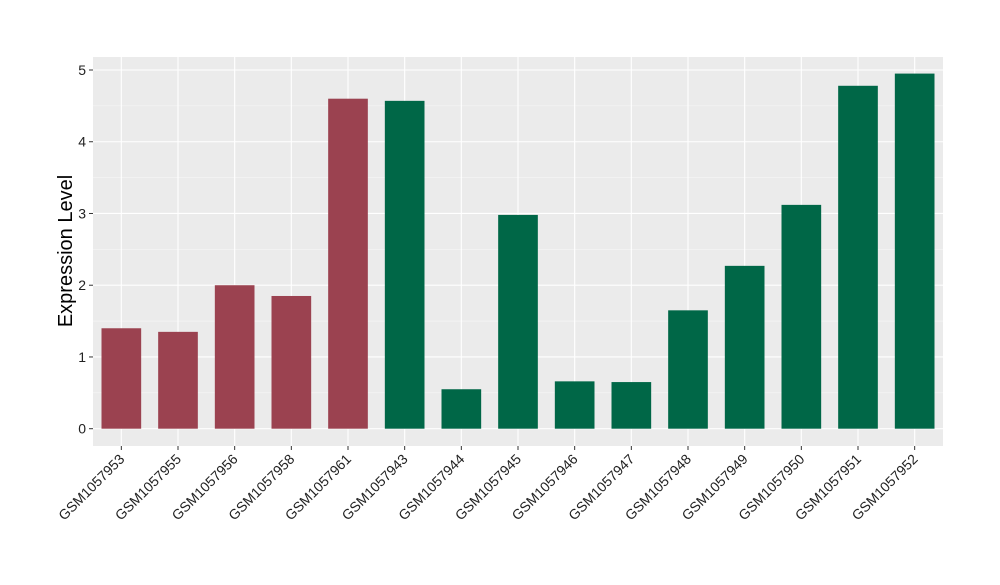 This screenshot has height=585, width=1000. What do you see at coordinates (688, 369) in the screenshot?
I see `bar-GSM1057948` at bounding box center [688, 369].